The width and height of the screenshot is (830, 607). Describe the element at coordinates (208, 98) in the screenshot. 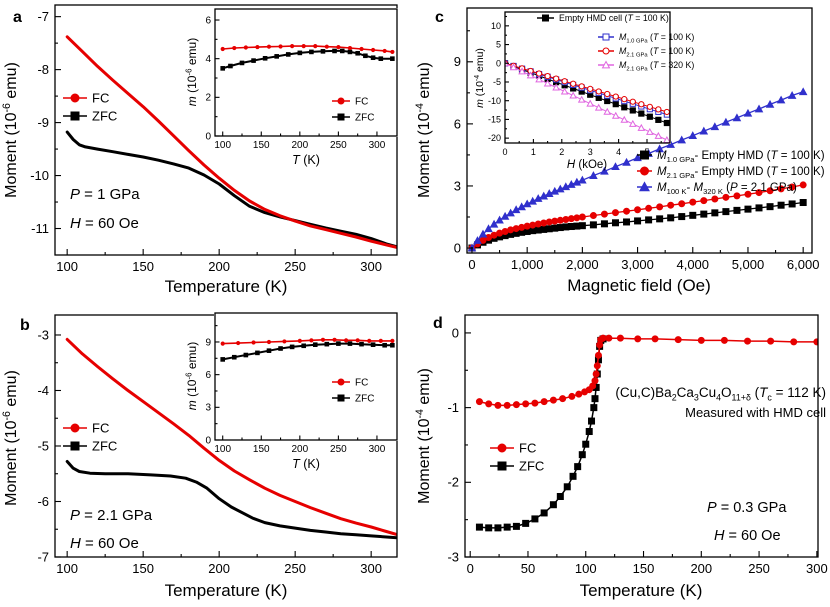

I see `y-tick-label: 2` at that location.